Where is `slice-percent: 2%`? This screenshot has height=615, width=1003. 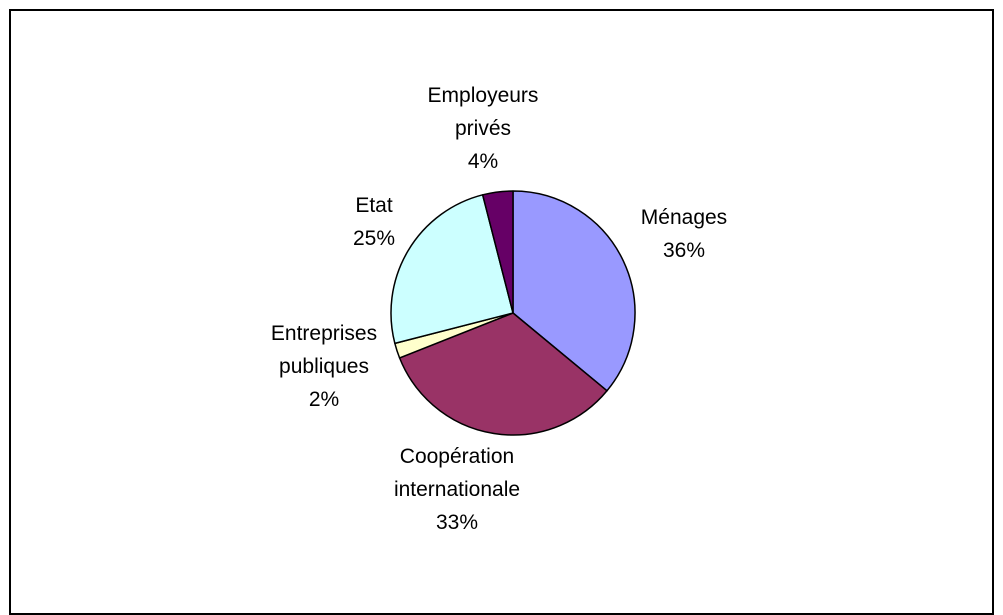 slice-percent: 2% is located at coordinates (324, 399).